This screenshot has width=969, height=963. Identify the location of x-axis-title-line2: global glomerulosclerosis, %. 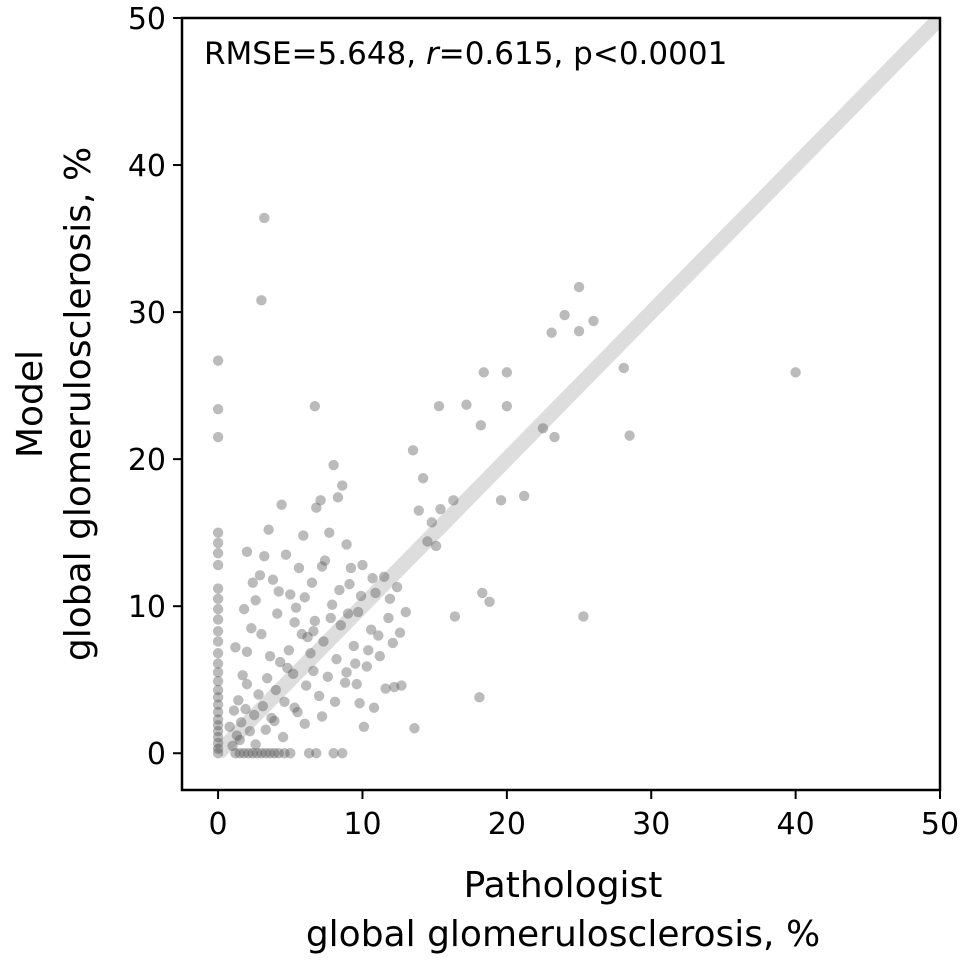
(563, 934).